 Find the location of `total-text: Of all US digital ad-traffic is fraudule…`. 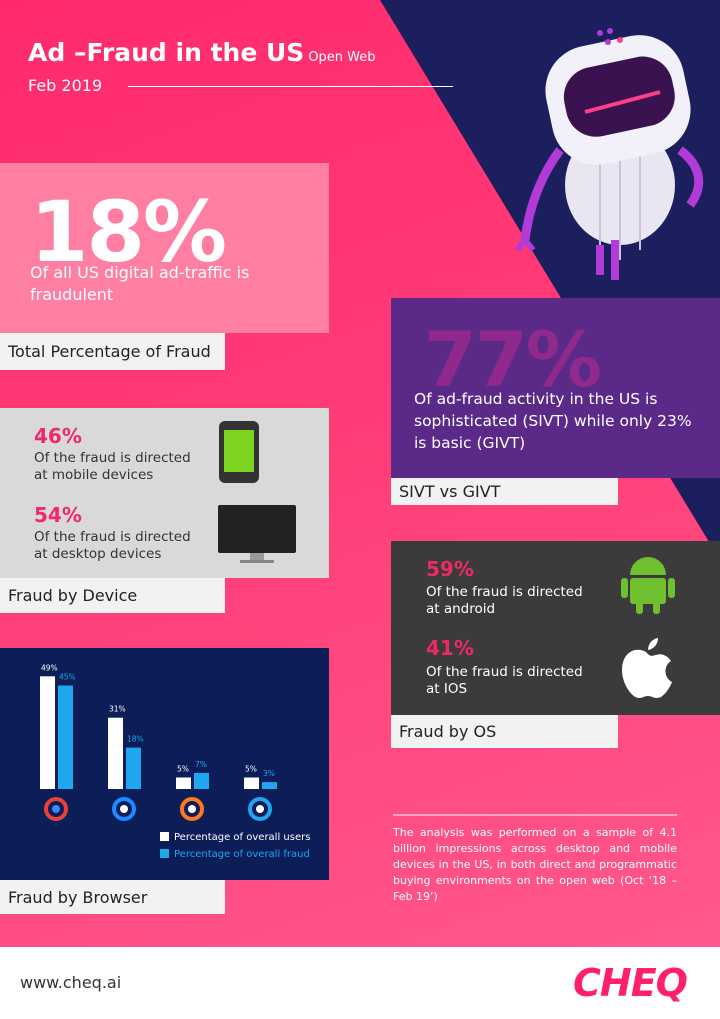

total-text: Of all US digital ad-traffic is fraudule… is located at coordinates (140, 283).